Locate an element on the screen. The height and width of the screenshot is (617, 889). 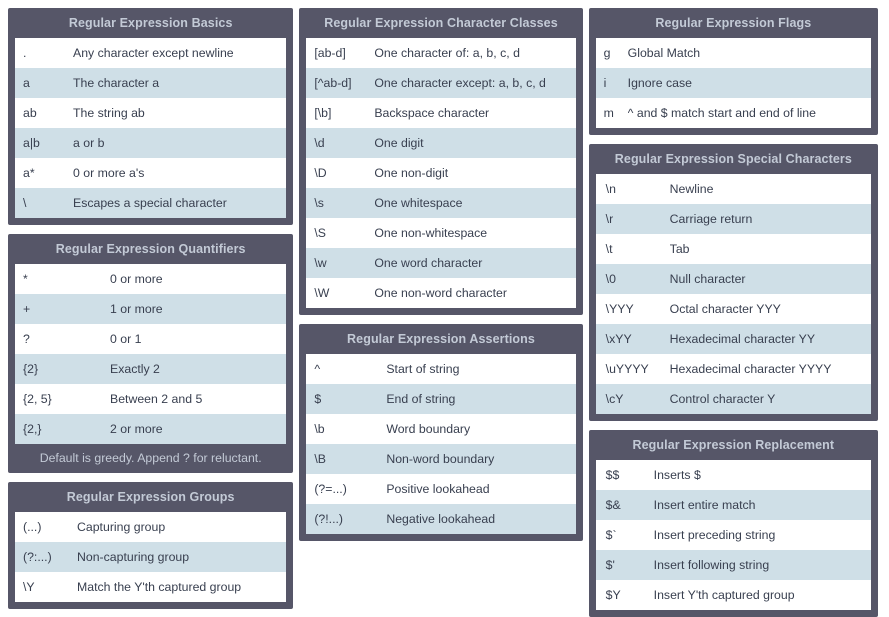
table-row: \W One non-word character is located at coordinates (441, 293).